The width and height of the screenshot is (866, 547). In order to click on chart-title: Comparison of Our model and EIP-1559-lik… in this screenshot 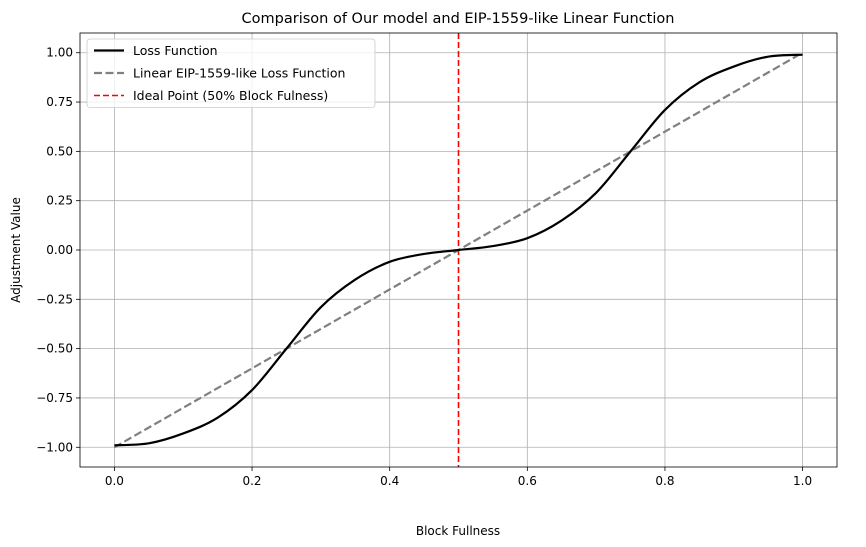, I will do `click(458, 19)`.